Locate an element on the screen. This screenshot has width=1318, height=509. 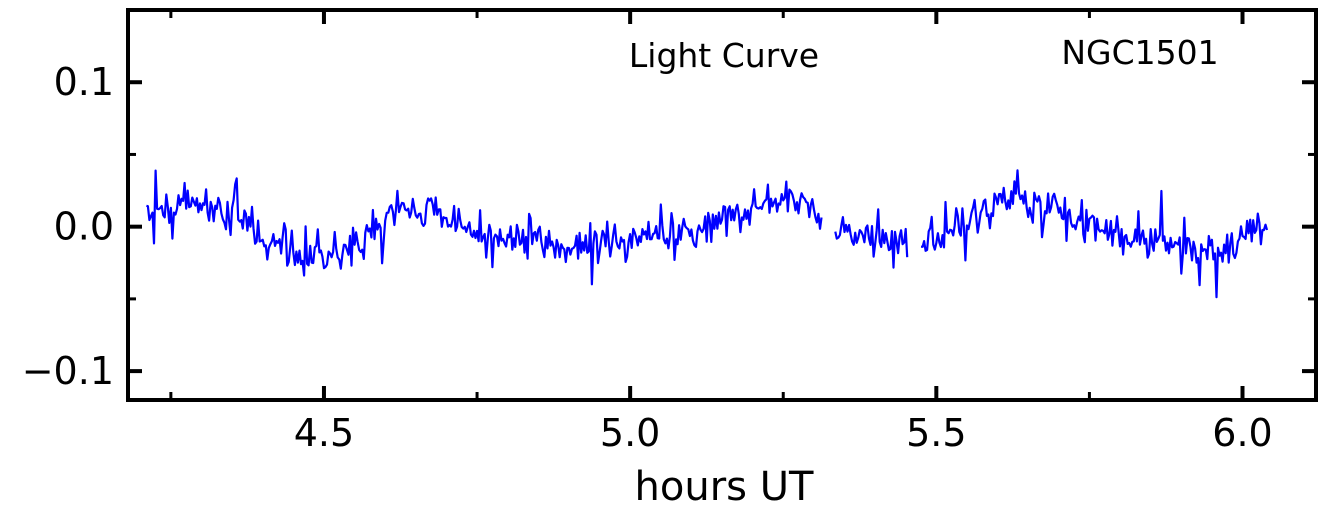
x-tick-label: 4.5 is located at coordinates (324, 433).